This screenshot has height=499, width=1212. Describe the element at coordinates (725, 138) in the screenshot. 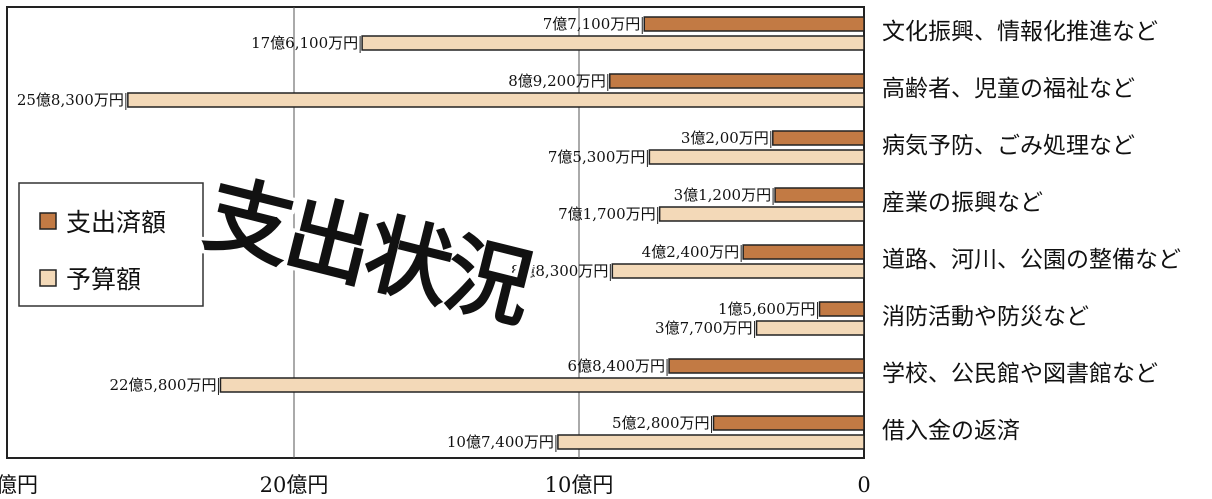

I see `value-label-spent: 3億2,00万円` at that location.